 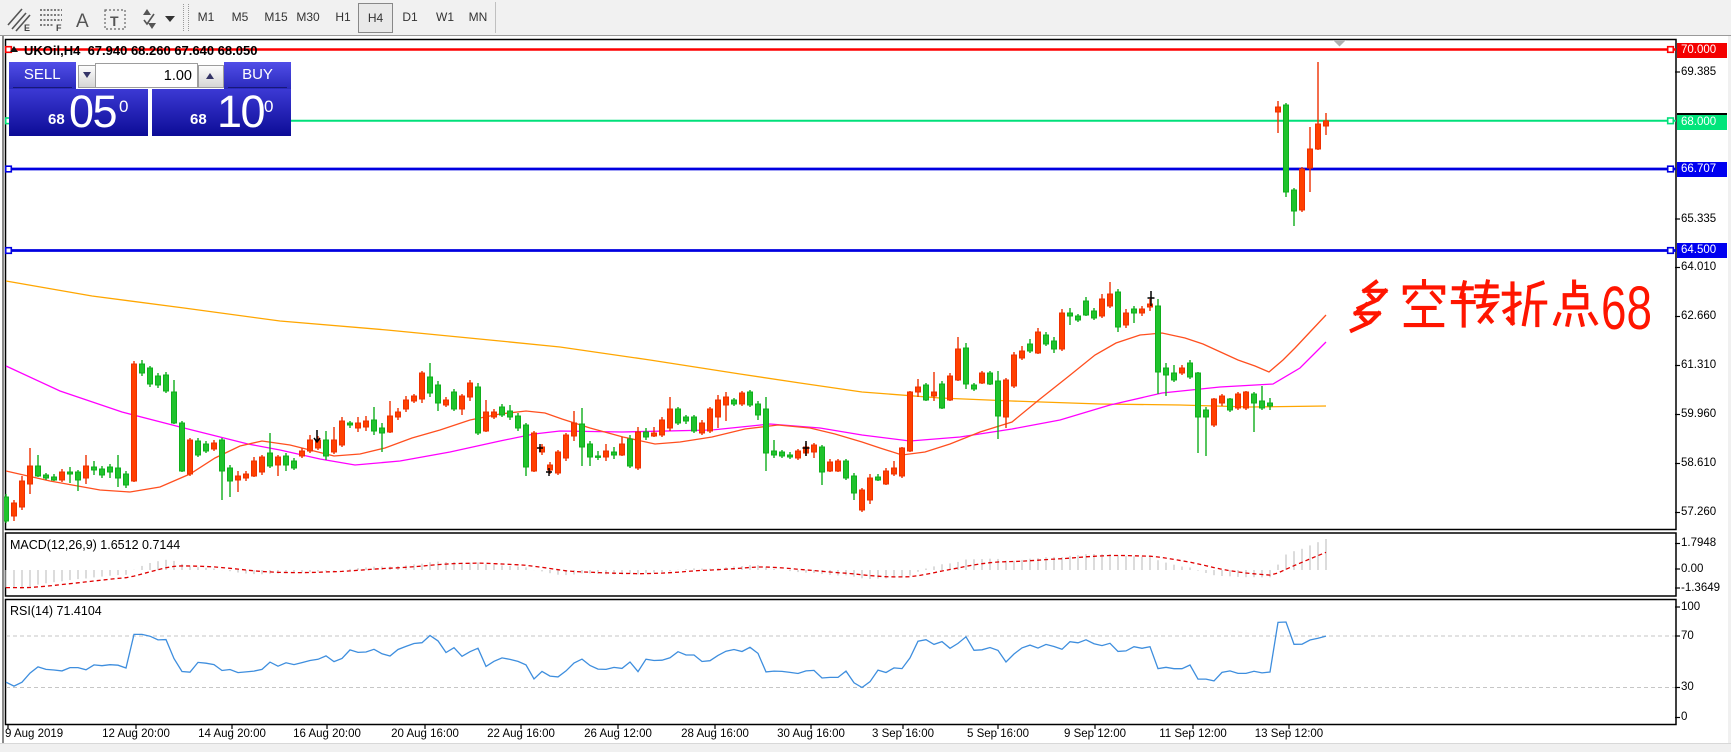 I want to click on svg-text: T, so click(x=114, y=21).